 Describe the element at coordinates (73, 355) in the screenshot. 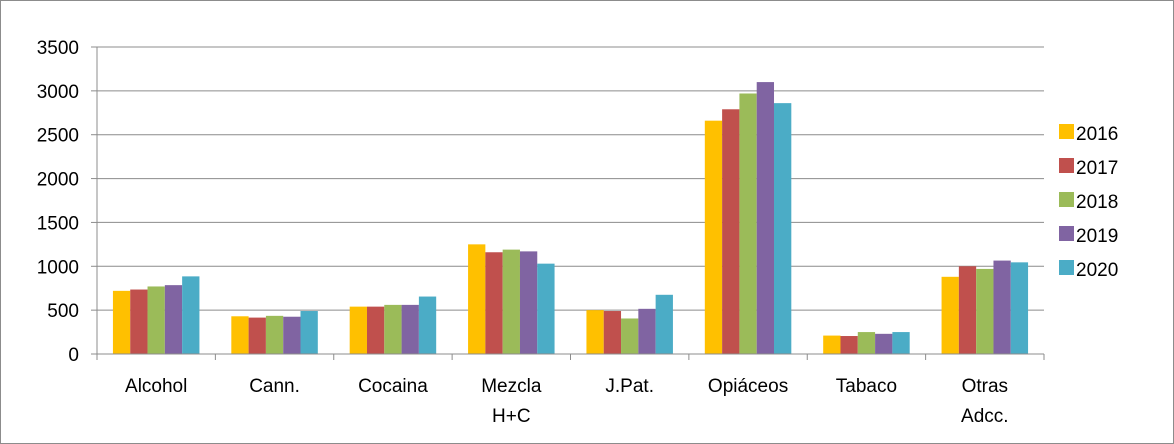

I see `y-tick-label: 0` at that location.